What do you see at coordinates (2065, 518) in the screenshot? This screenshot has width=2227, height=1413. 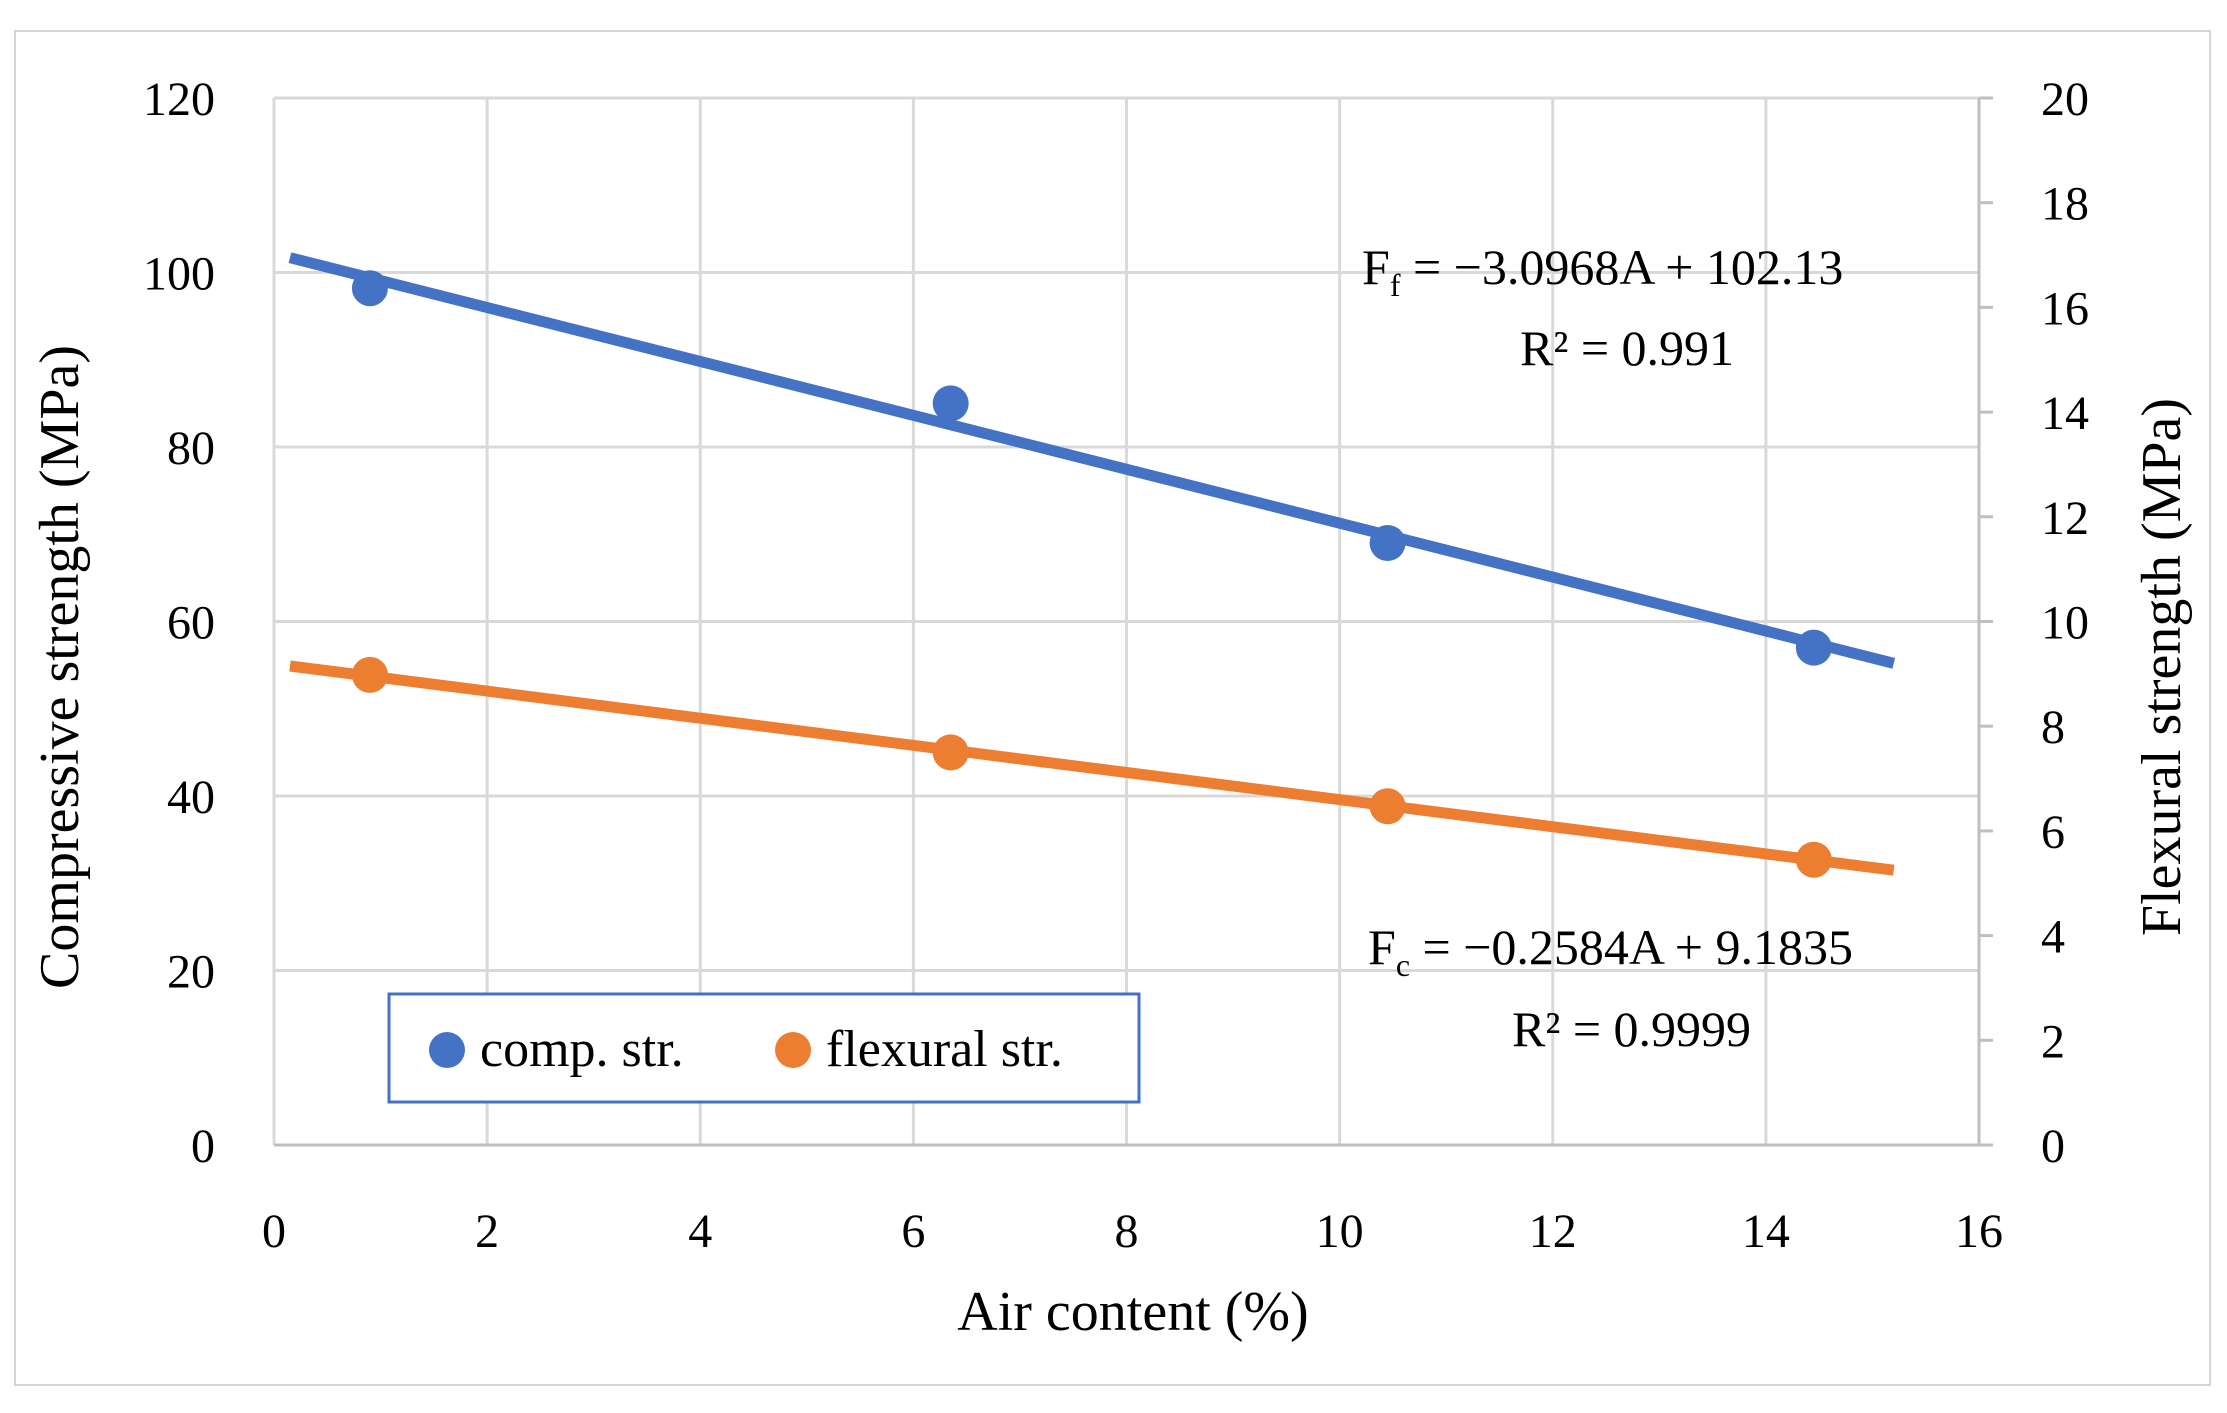 I see `y2-tick-label: 12` at bounding box center [2065, 518].